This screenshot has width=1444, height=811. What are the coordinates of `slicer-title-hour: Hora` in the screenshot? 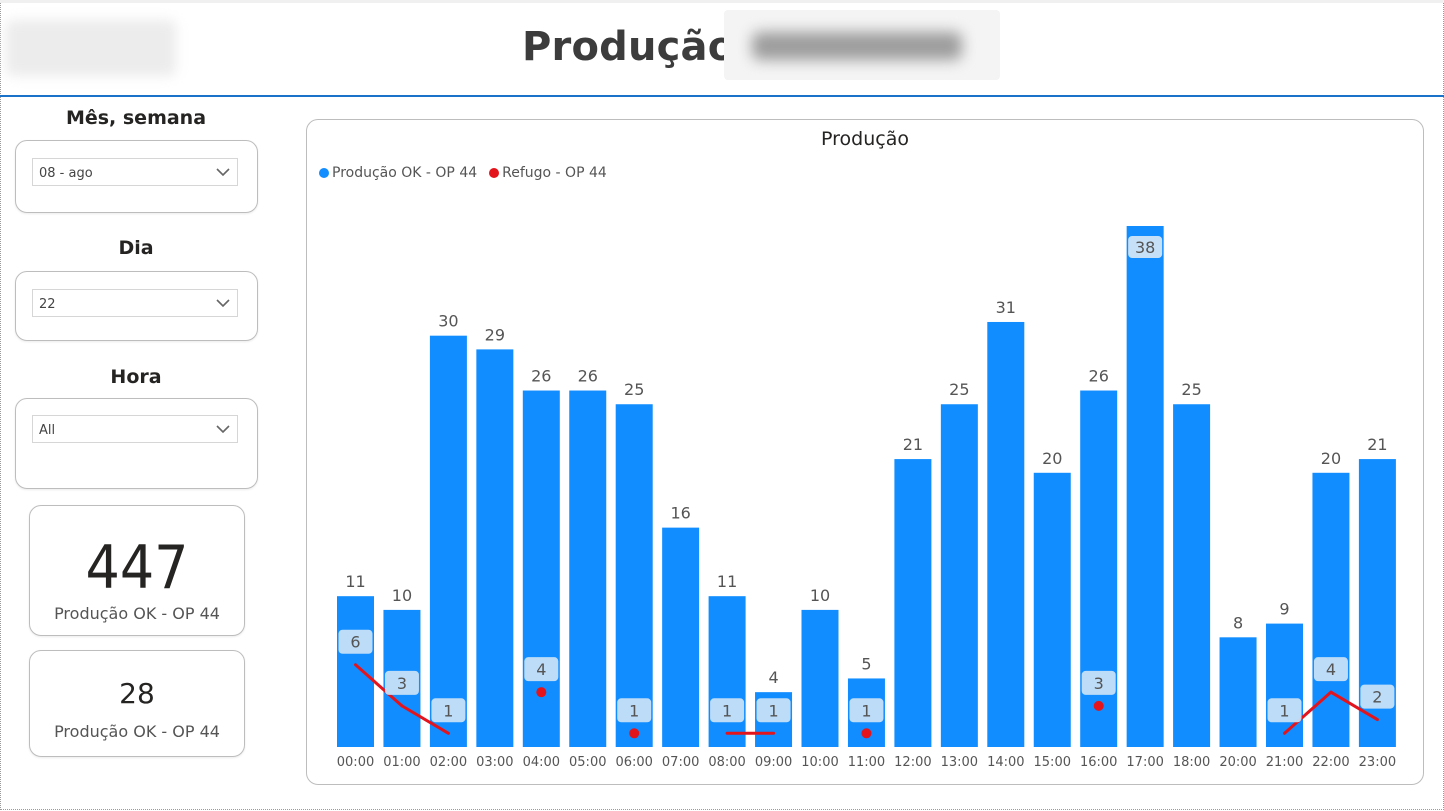 It's located at (136, 377).